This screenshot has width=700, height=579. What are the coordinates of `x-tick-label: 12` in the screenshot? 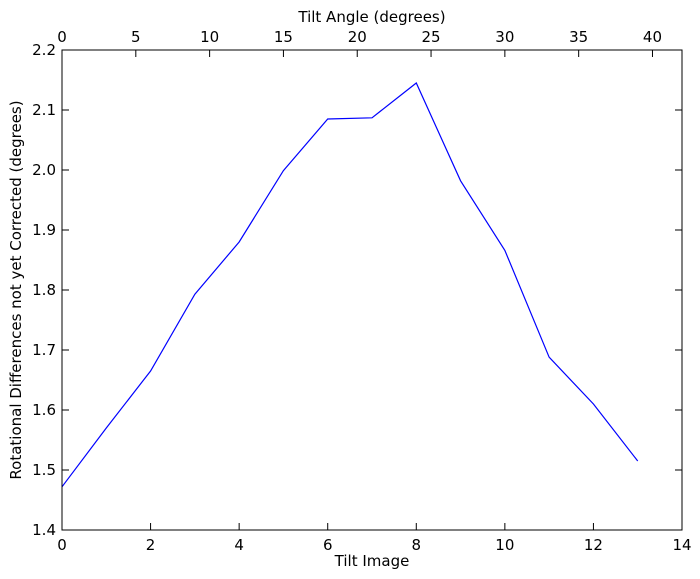 It's located at (593, 545).